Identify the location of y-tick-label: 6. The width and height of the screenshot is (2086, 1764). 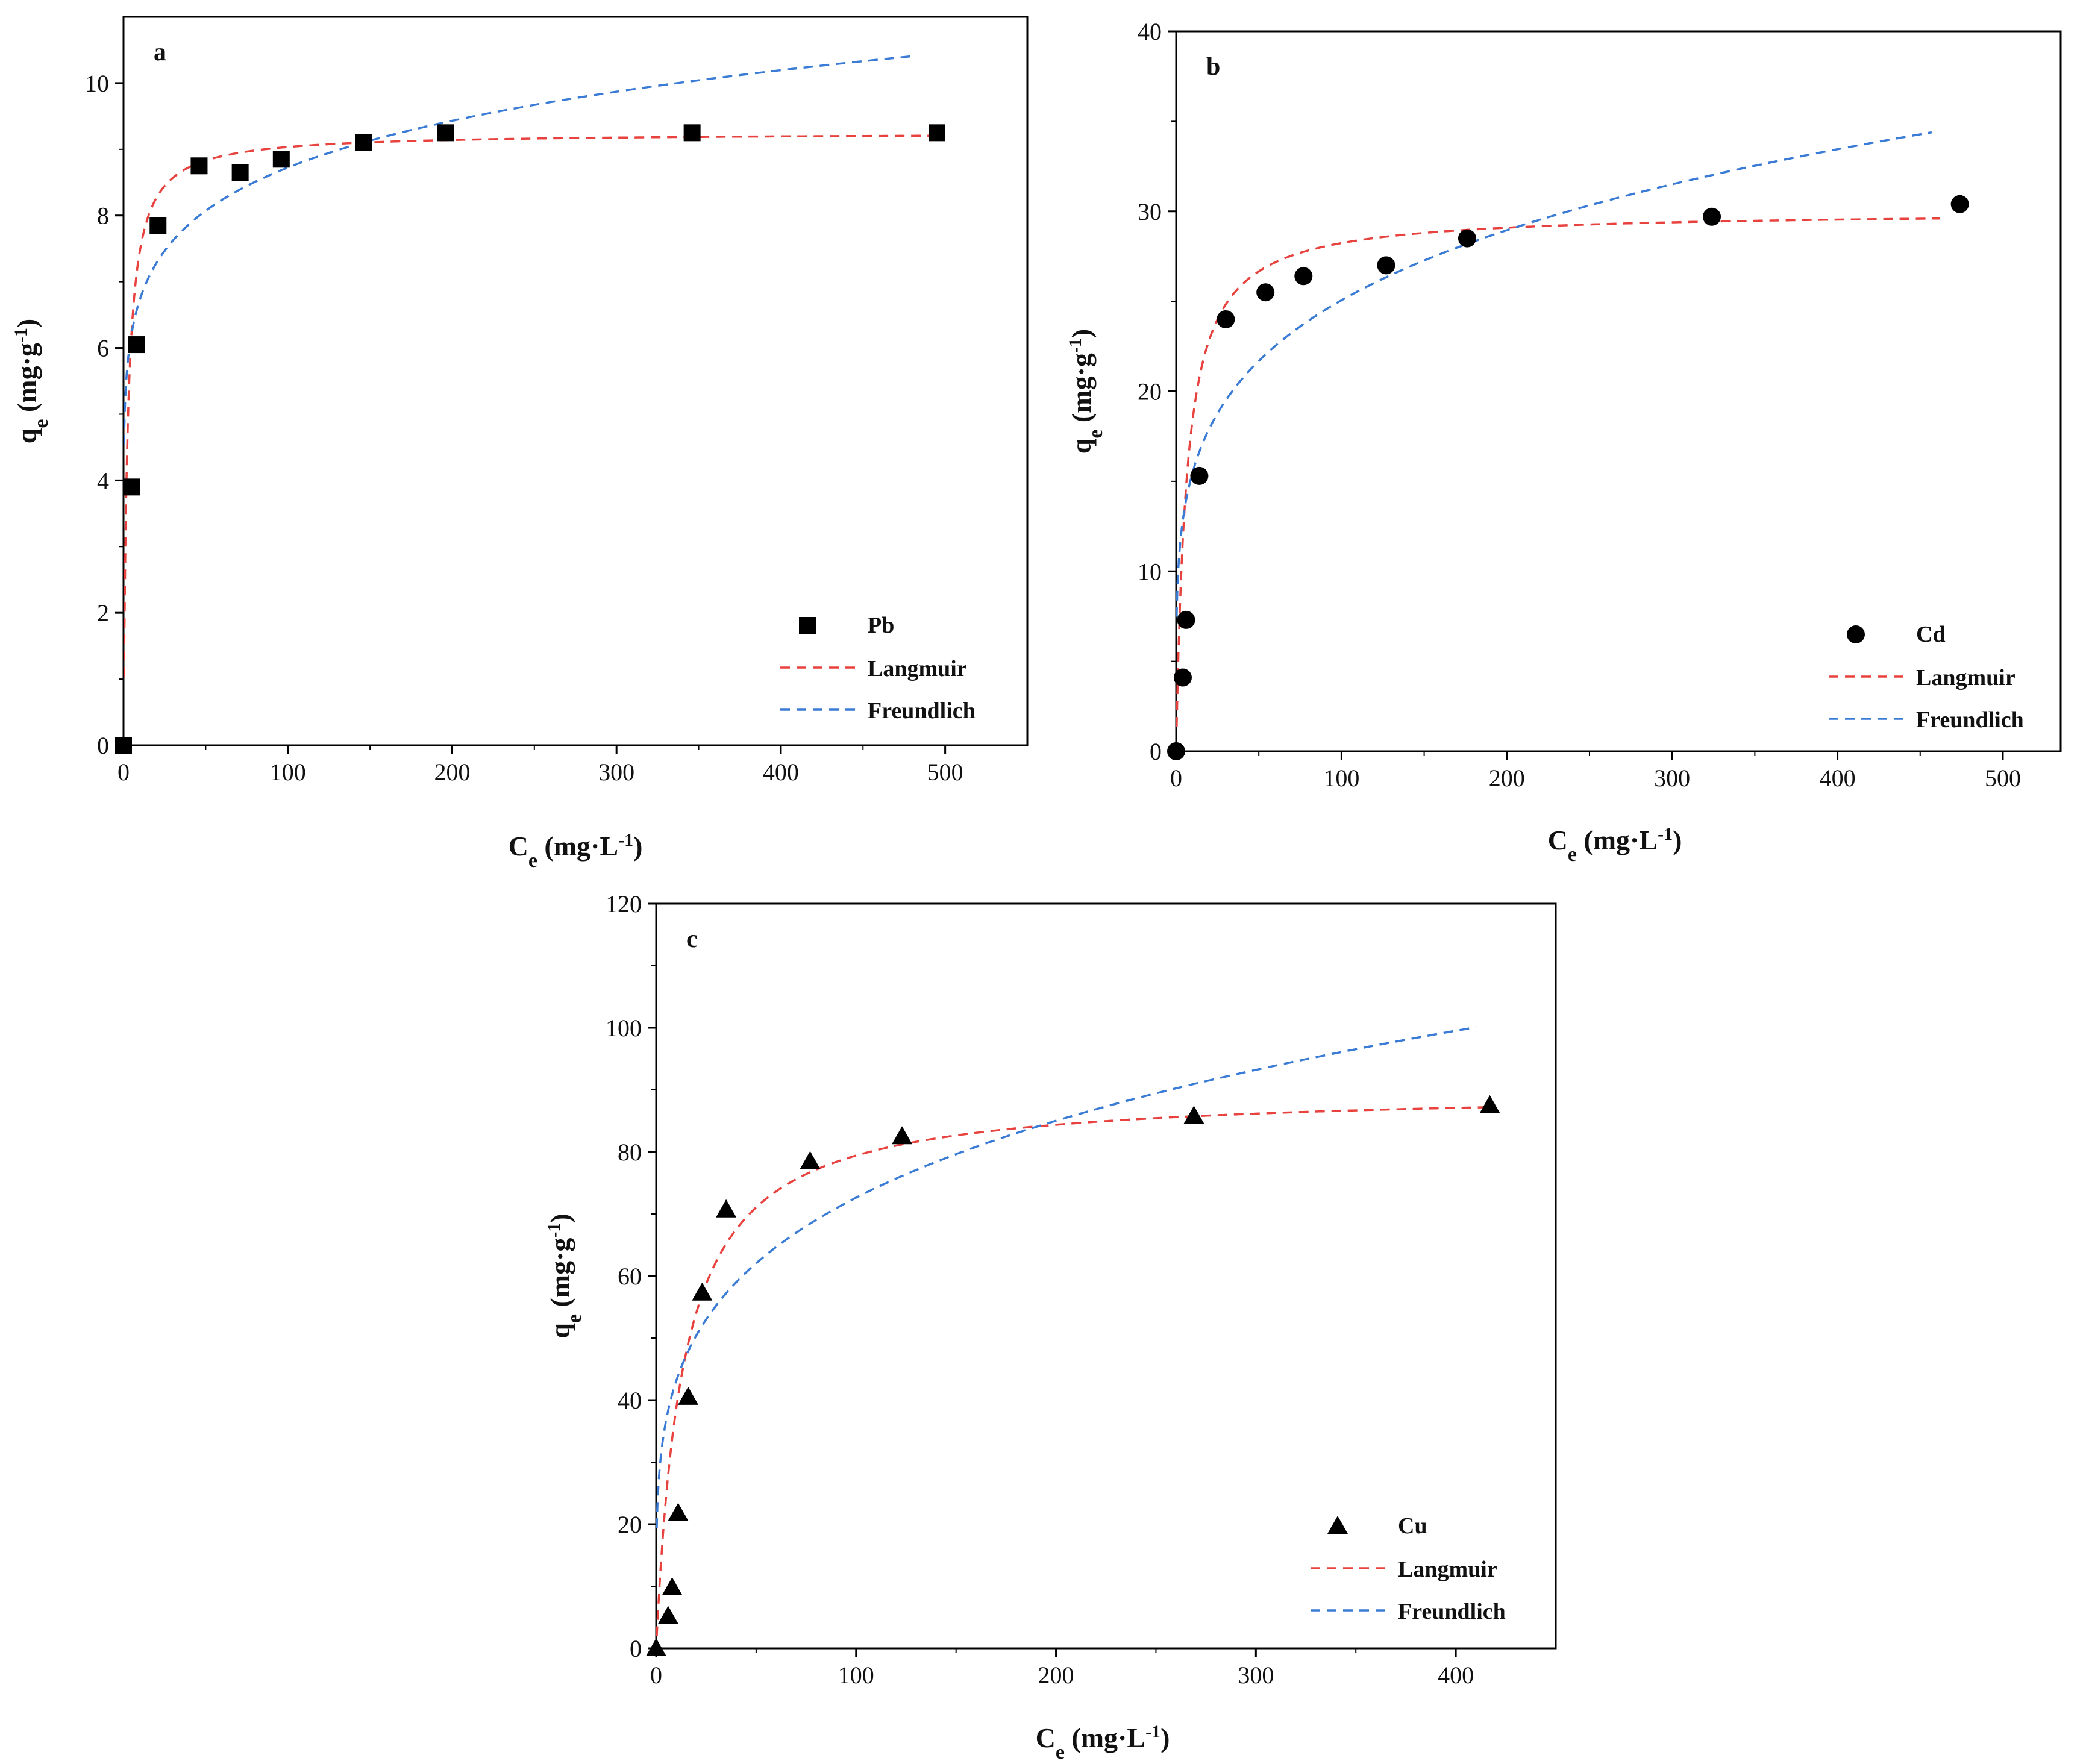
(103, 348).